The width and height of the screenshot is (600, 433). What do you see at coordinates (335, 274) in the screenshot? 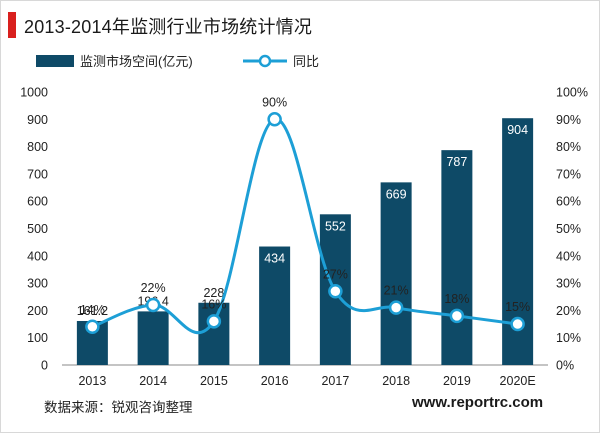
I see `growth-value-label: 27%` at bounding box center [335, 274].